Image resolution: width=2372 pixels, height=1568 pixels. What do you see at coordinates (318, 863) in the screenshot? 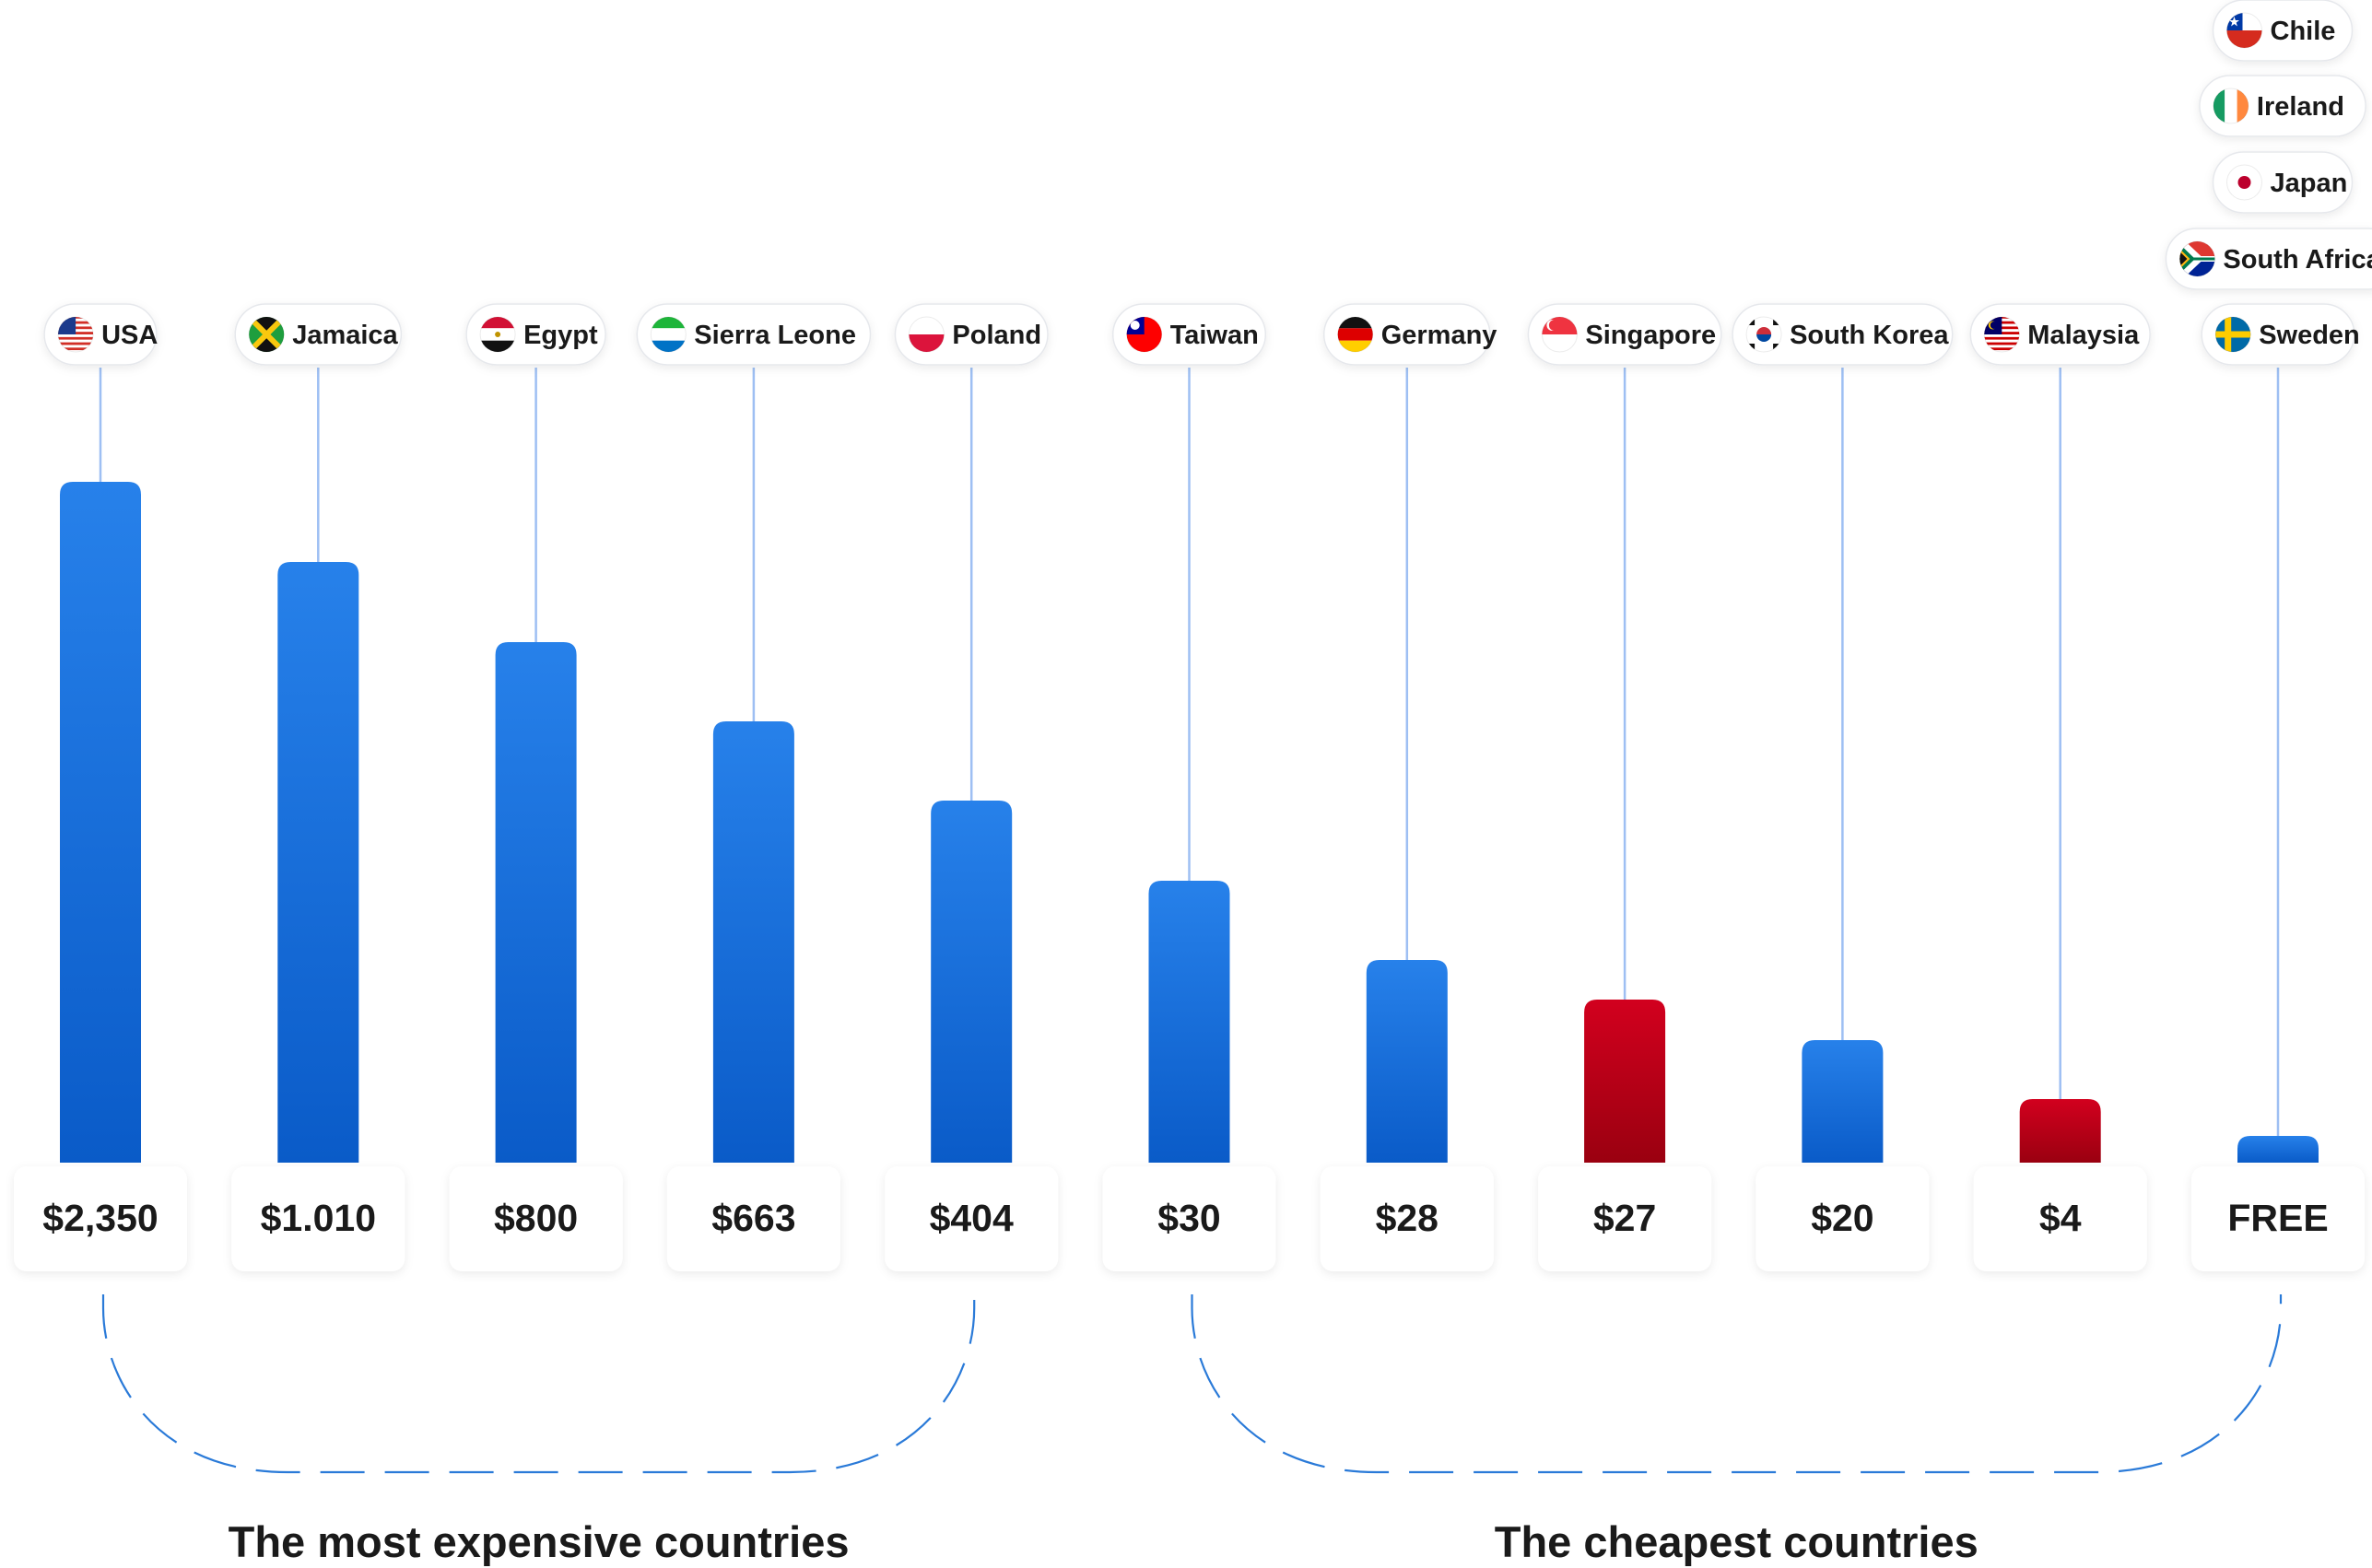
I see `bar-jamaica` at bounding box center [318, 863].